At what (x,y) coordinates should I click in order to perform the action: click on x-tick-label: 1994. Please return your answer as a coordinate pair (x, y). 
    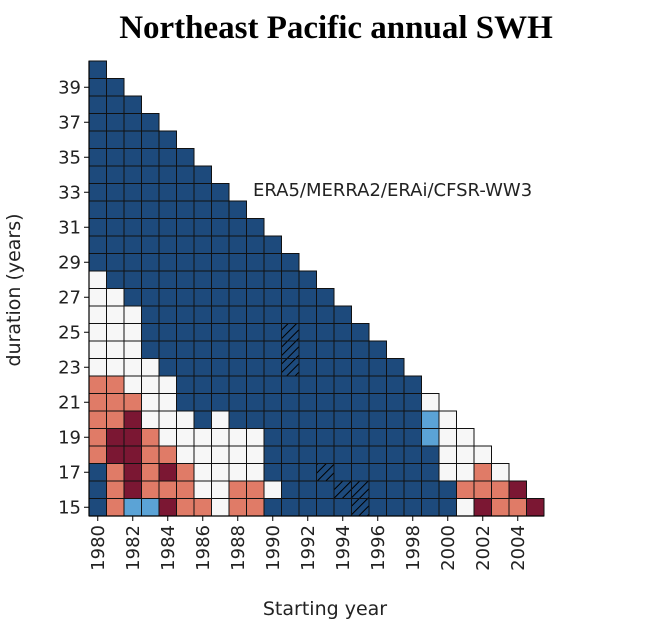
    Looking at the image, I should click on (343, 548).